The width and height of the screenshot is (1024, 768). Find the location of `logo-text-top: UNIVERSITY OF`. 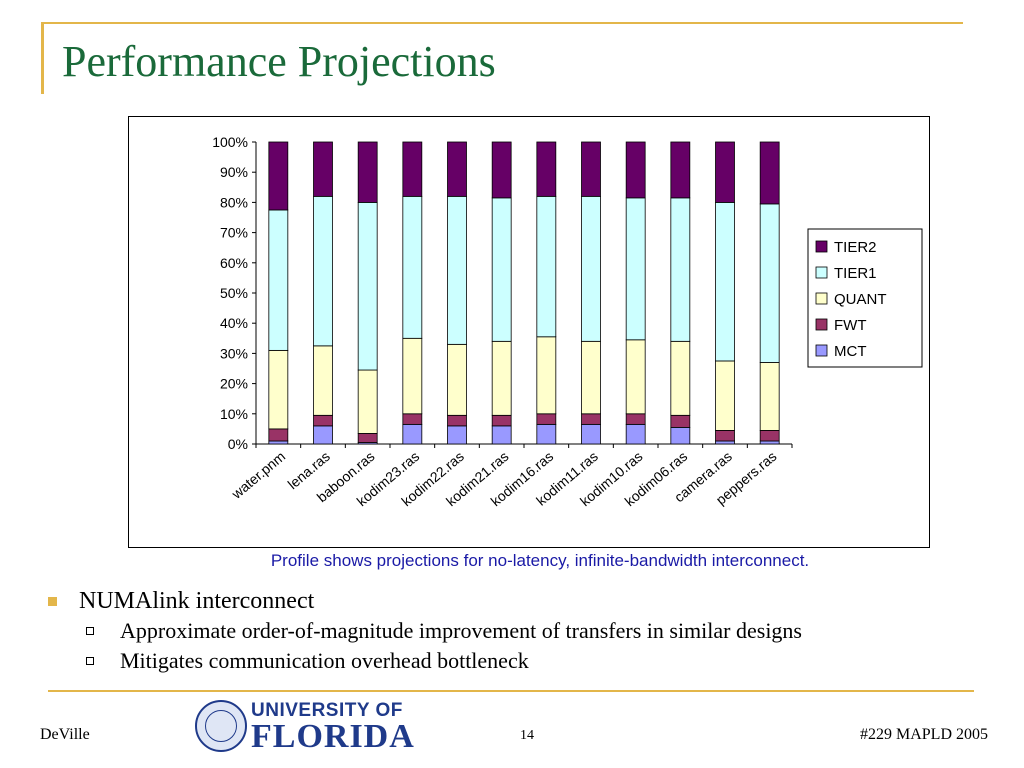

logo-text-top: UNIVERSITY OF is located at coordinates (327, 710).